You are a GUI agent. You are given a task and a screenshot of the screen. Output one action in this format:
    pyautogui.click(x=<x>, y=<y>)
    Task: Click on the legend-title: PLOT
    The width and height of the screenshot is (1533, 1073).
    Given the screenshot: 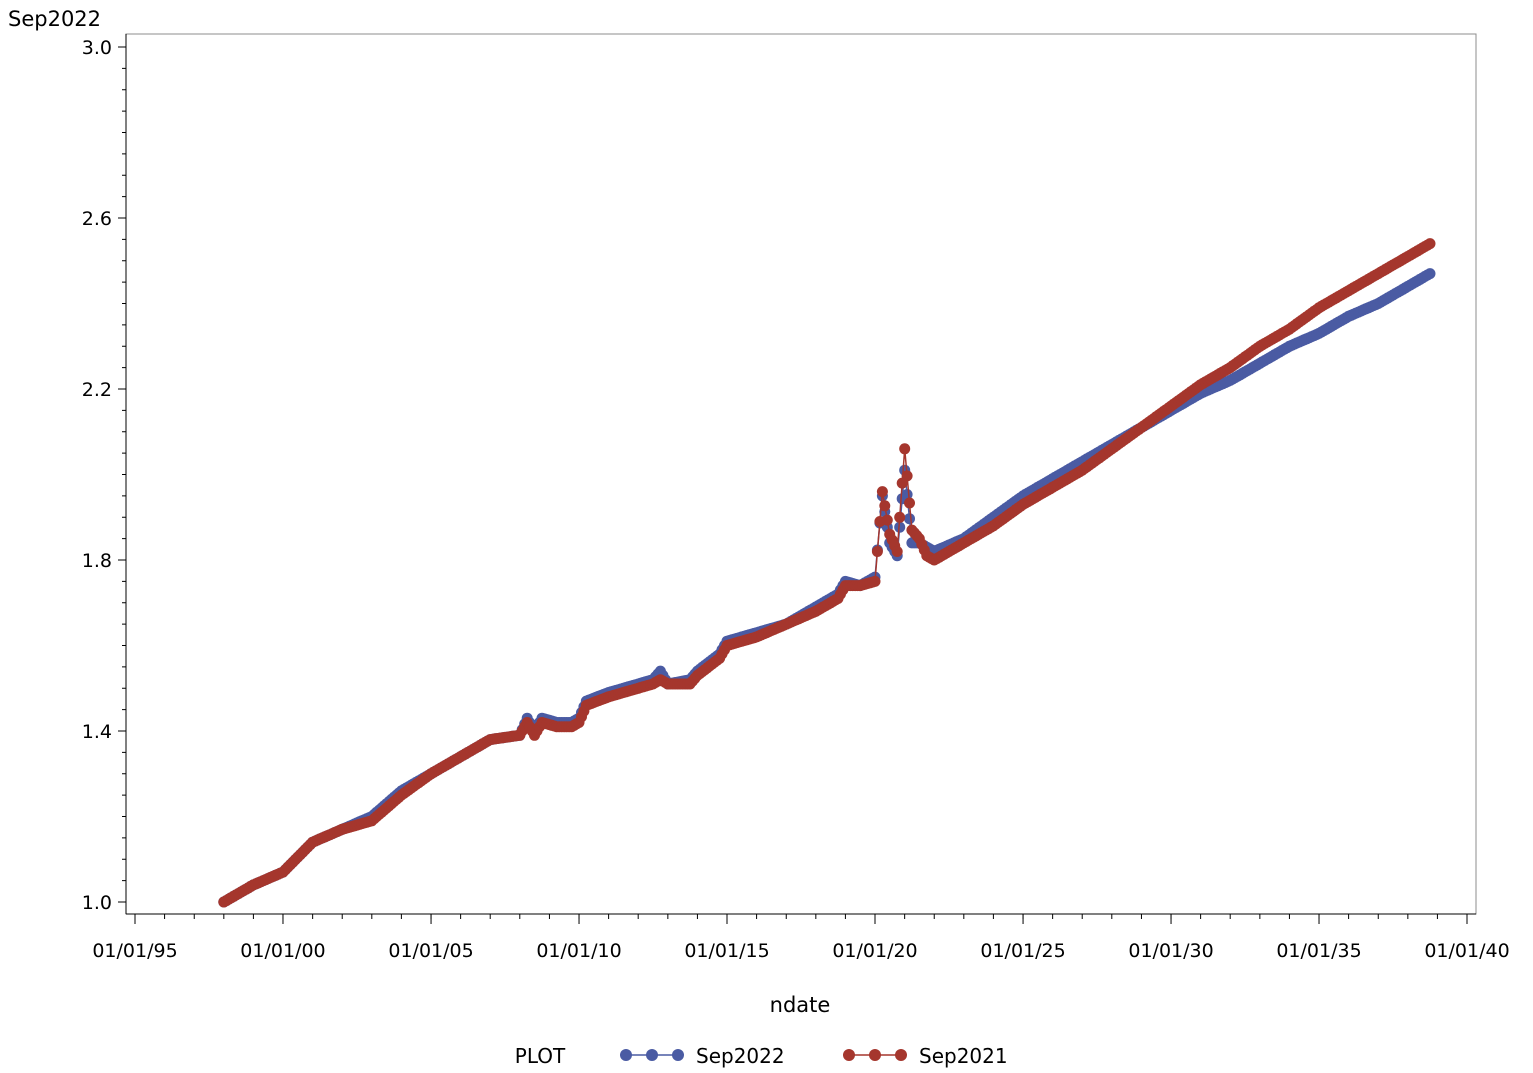 What is the action you would take?
    pyautogui.click(x=540, y=1056)
    